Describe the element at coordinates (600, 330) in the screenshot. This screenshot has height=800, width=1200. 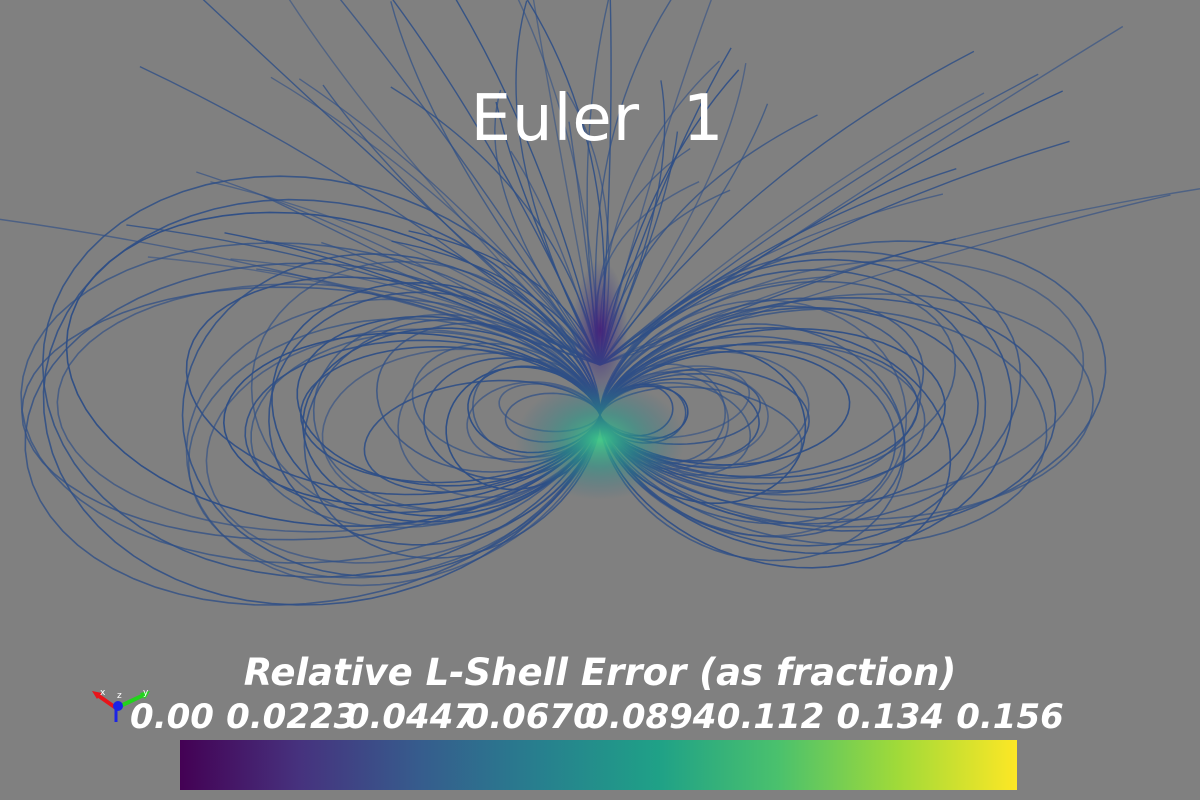
I see `upper-core` at that location.